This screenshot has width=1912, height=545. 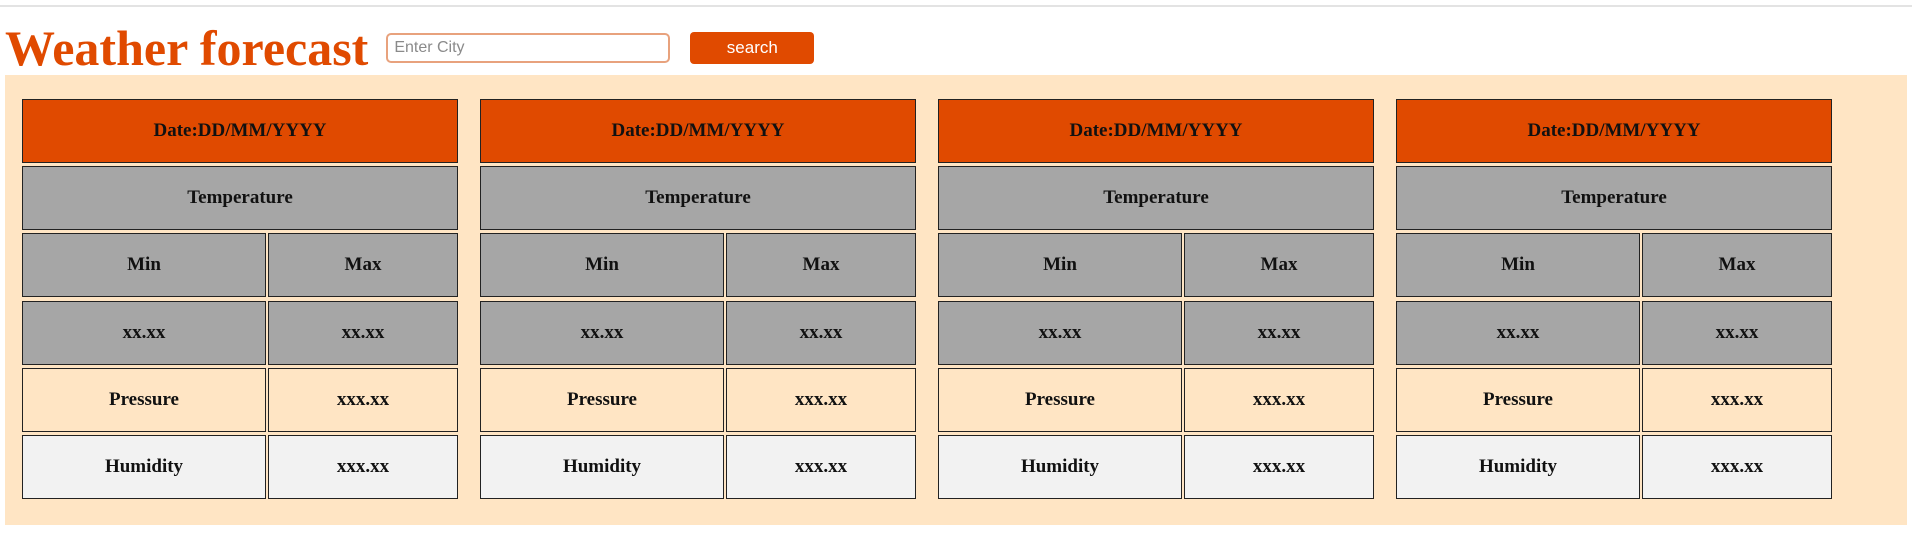 I want to click on page-title: Weather forecast, so click(x=187, y=48).